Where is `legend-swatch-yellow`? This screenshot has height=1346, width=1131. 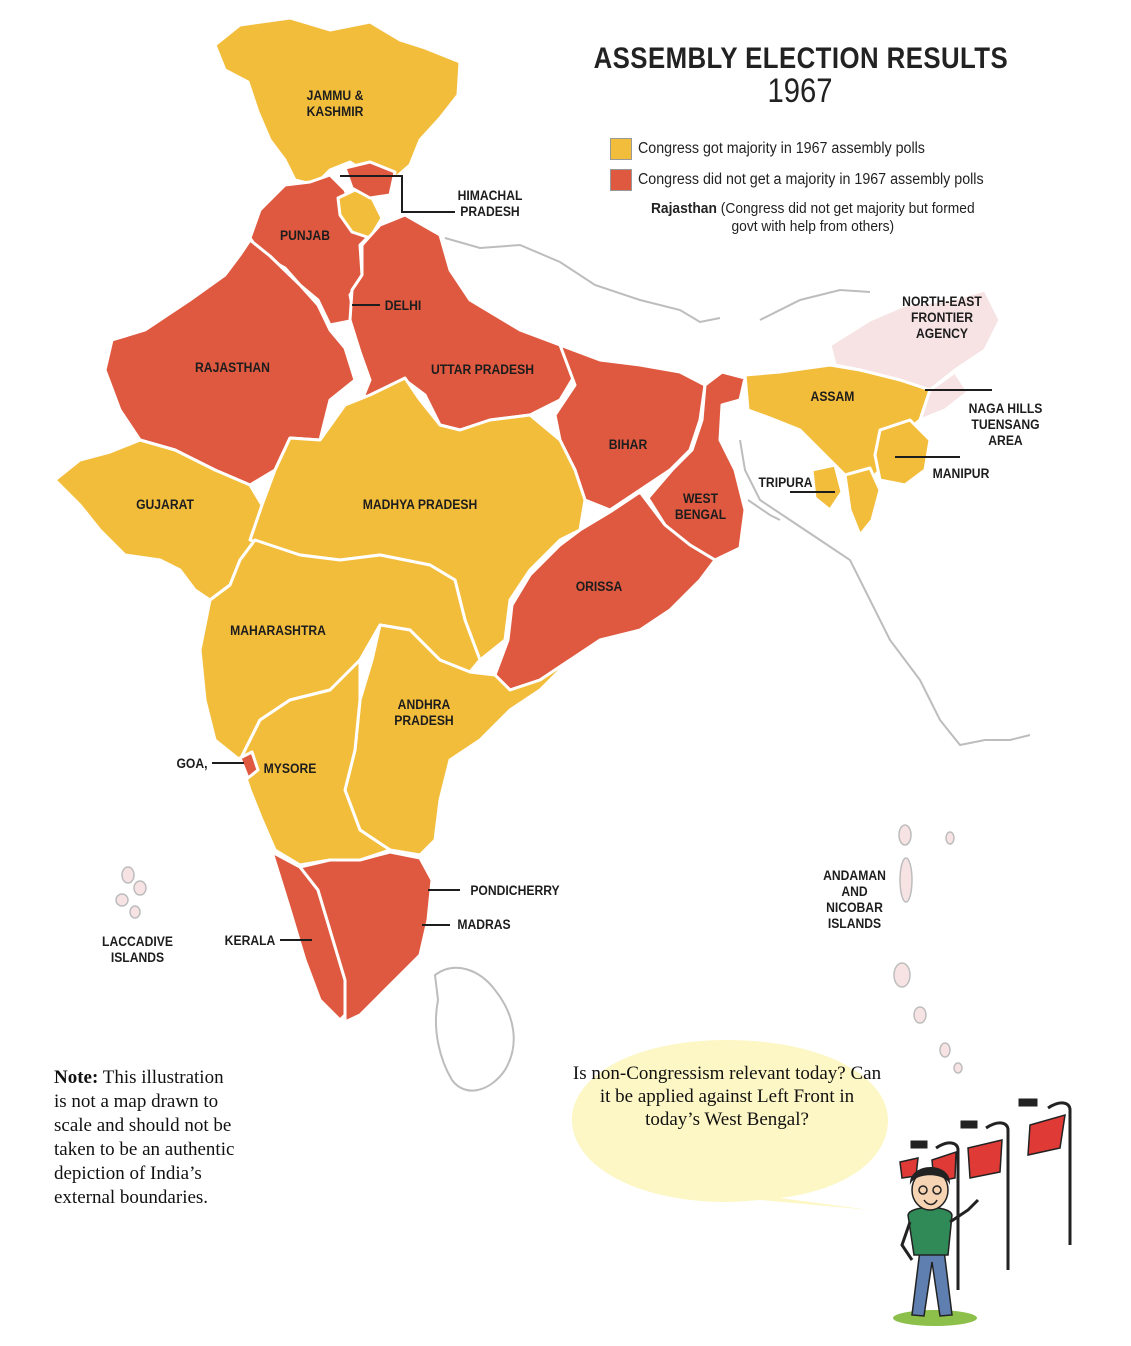
legend-swatch-yellow is located at coordinates (621, 149).